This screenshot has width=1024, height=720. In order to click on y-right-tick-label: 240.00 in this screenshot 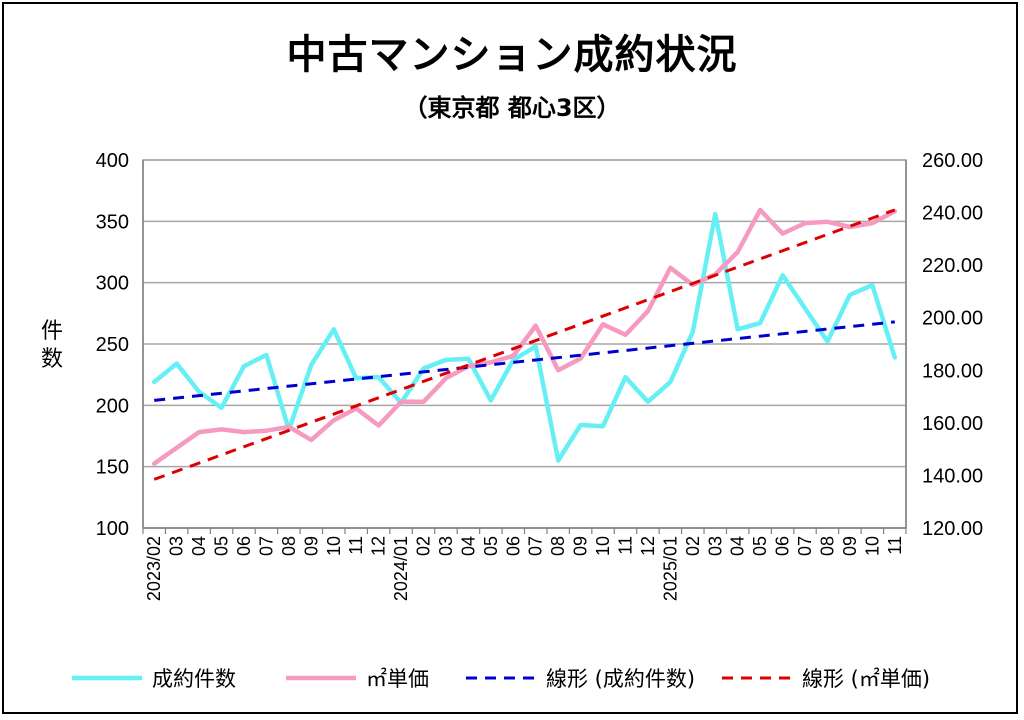, I will do `click(952, 214)`.